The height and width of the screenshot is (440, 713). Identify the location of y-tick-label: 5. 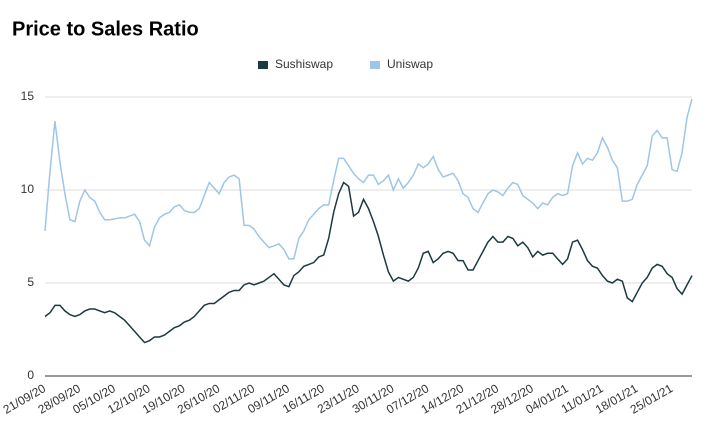
(30, 282).